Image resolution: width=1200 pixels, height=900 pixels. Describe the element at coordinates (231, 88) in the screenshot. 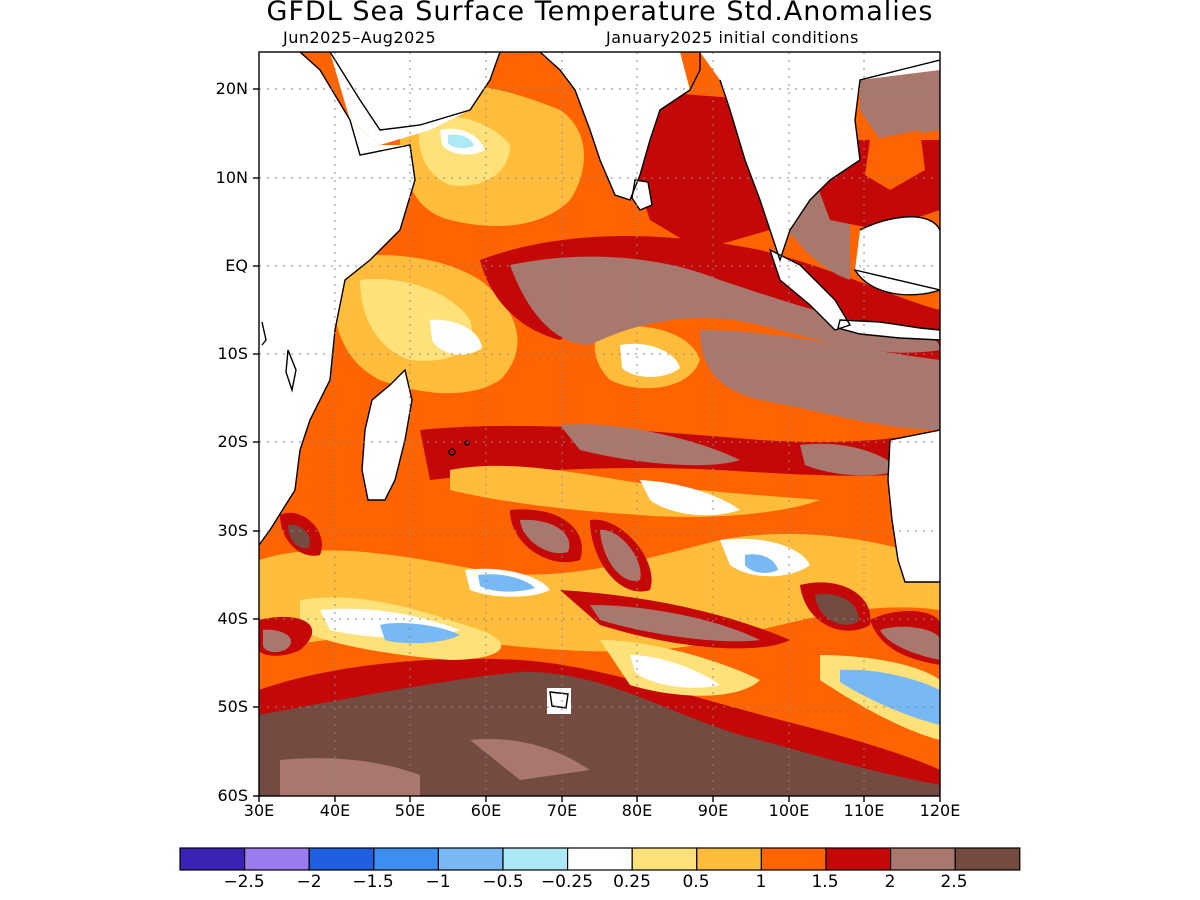

I see `lat-label: 20N` at that location.